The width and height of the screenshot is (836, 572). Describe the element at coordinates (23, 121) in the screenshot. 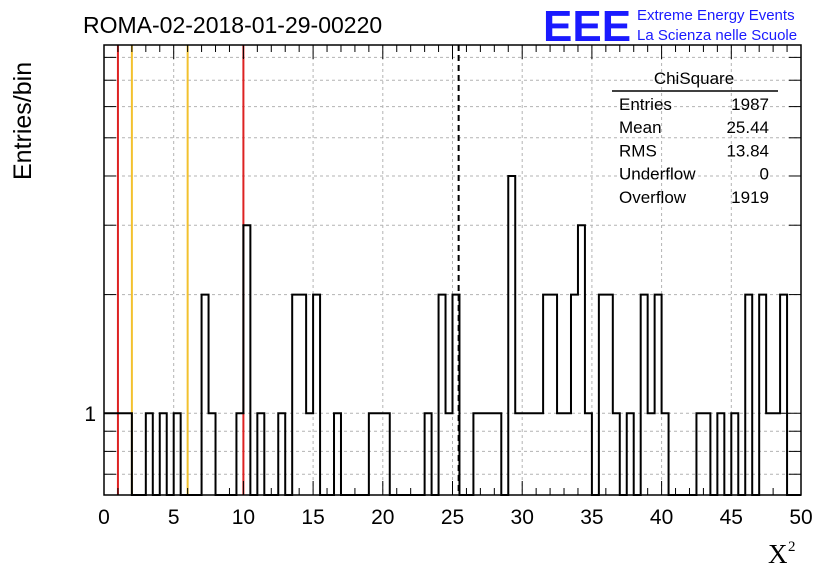

I see `y-axis-label: Entries/bin` at that location.